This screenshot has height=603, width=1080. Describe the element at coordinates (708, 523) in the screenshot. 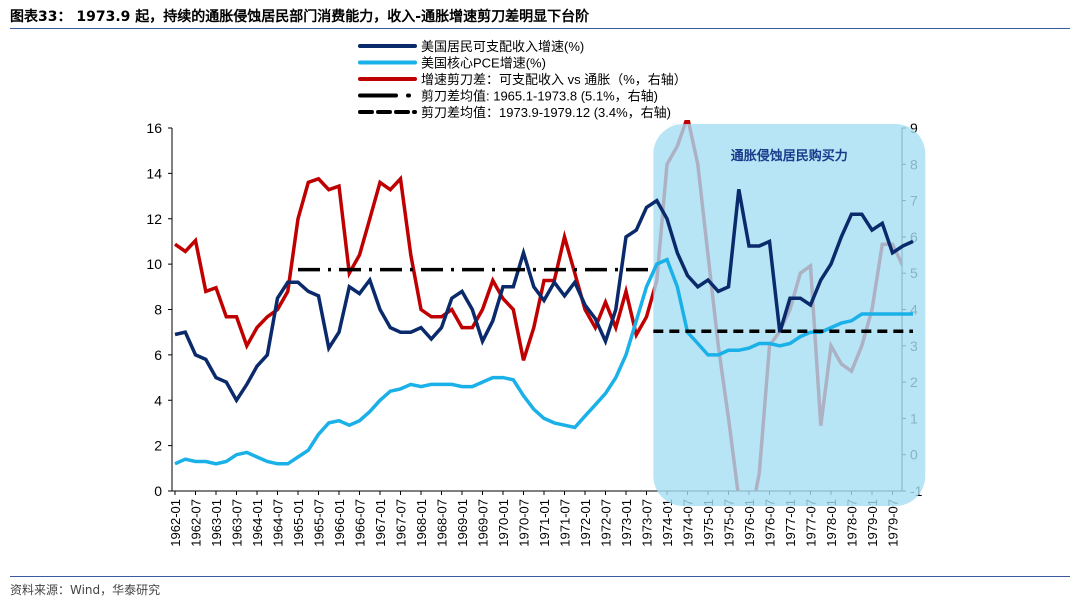

I see `x-tick-label: 1975-01` at that location.